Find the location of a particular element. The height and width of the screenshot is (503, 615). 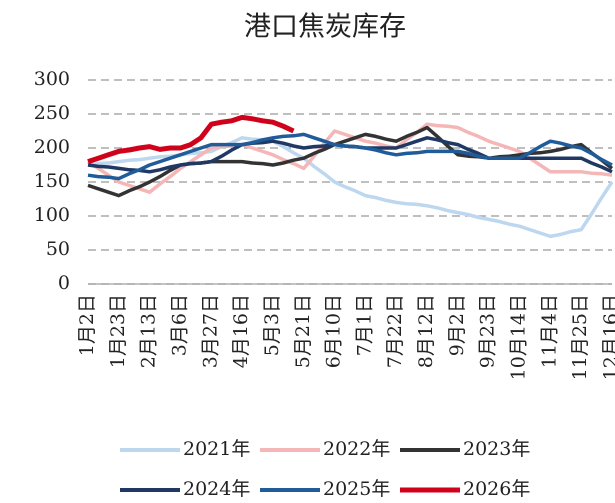

legend-label: 2024年 is located at coordinates (216, 489).